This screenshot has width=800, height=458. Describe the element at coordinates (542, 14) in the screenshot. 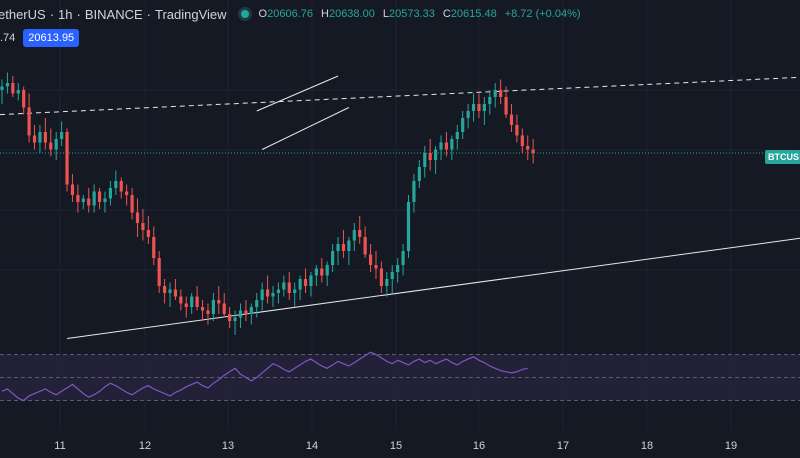

I see `ohlc-change: +8.72 (+0.04%)` at that location.